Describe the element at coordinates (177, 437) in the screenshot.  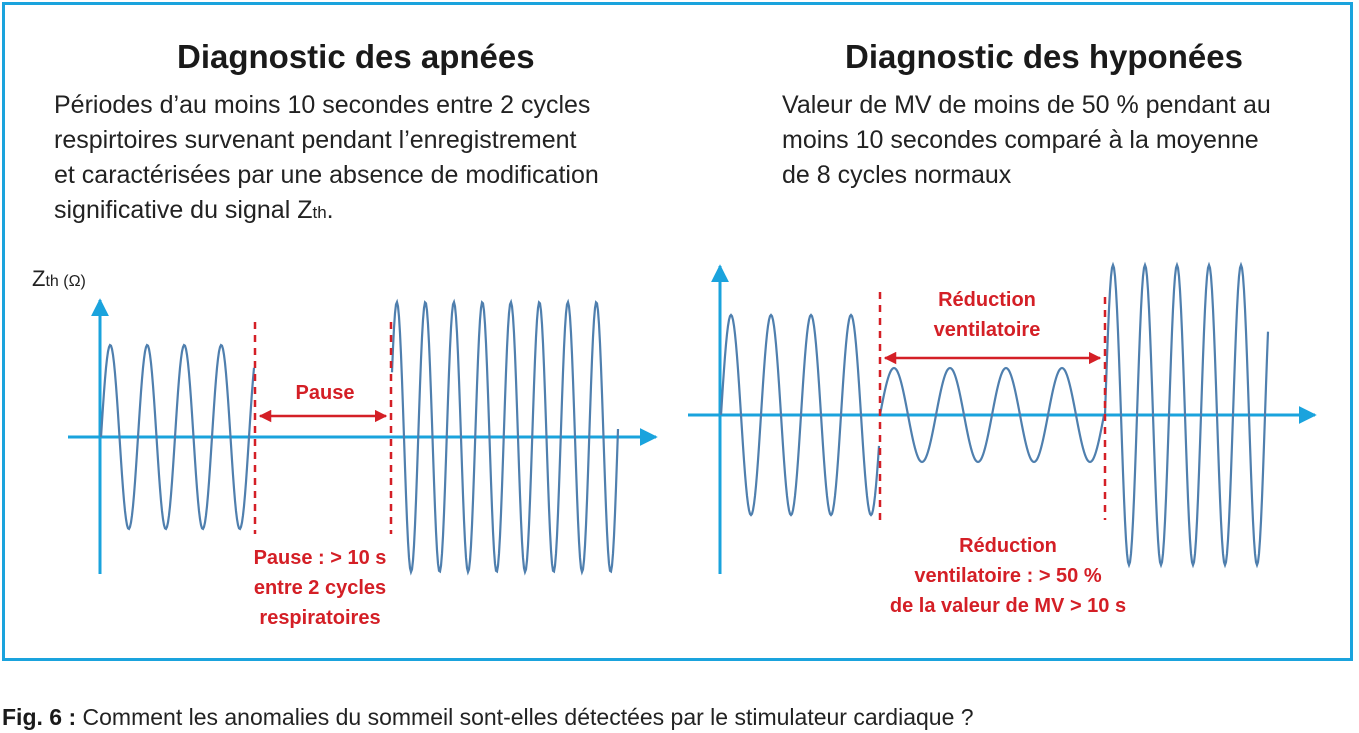
I see `left-signal-before-pause` at that location.